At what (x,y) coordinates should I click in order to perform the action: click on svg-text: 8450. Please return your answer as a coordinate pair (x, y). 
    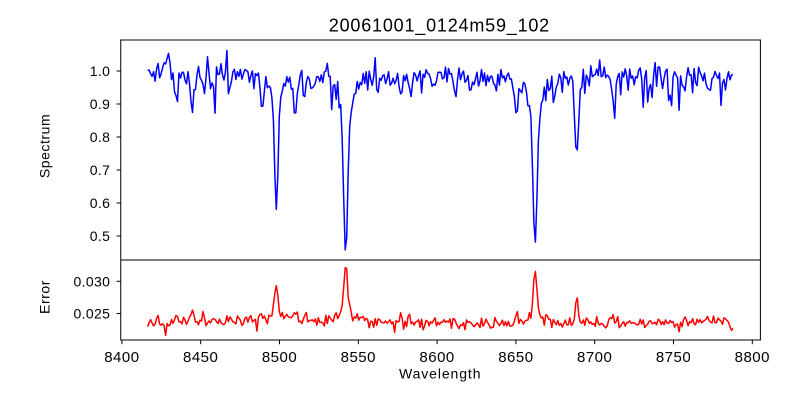
    Looking at the image, I should click on (200, 357).